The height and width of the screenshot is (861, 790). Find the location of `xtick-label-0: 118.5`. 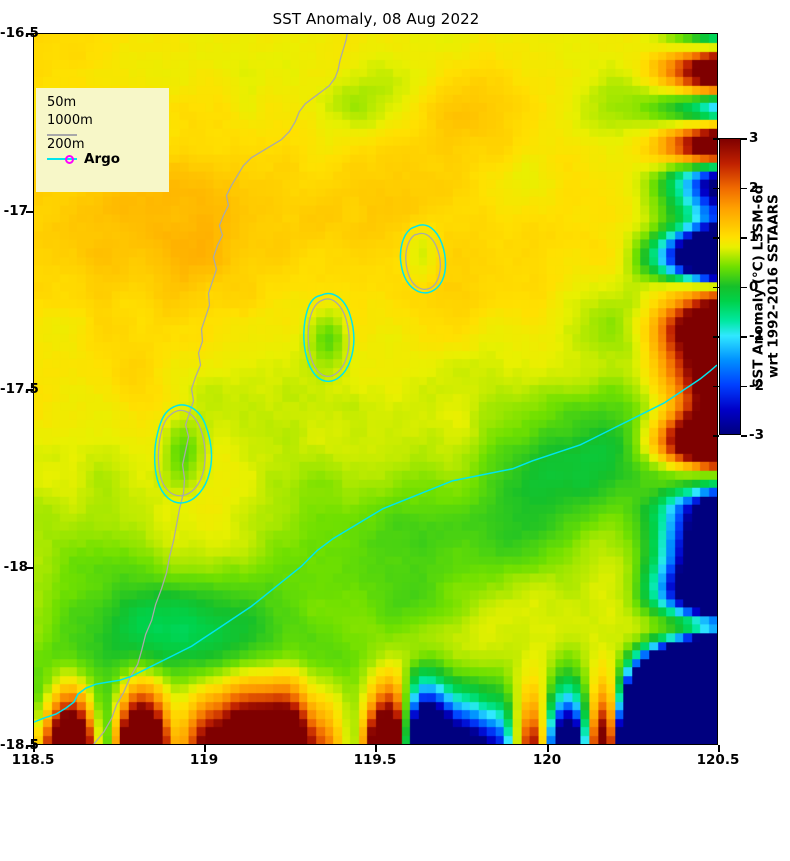

xtick-label-0: 118.5 is located at coordinates (33, 760).